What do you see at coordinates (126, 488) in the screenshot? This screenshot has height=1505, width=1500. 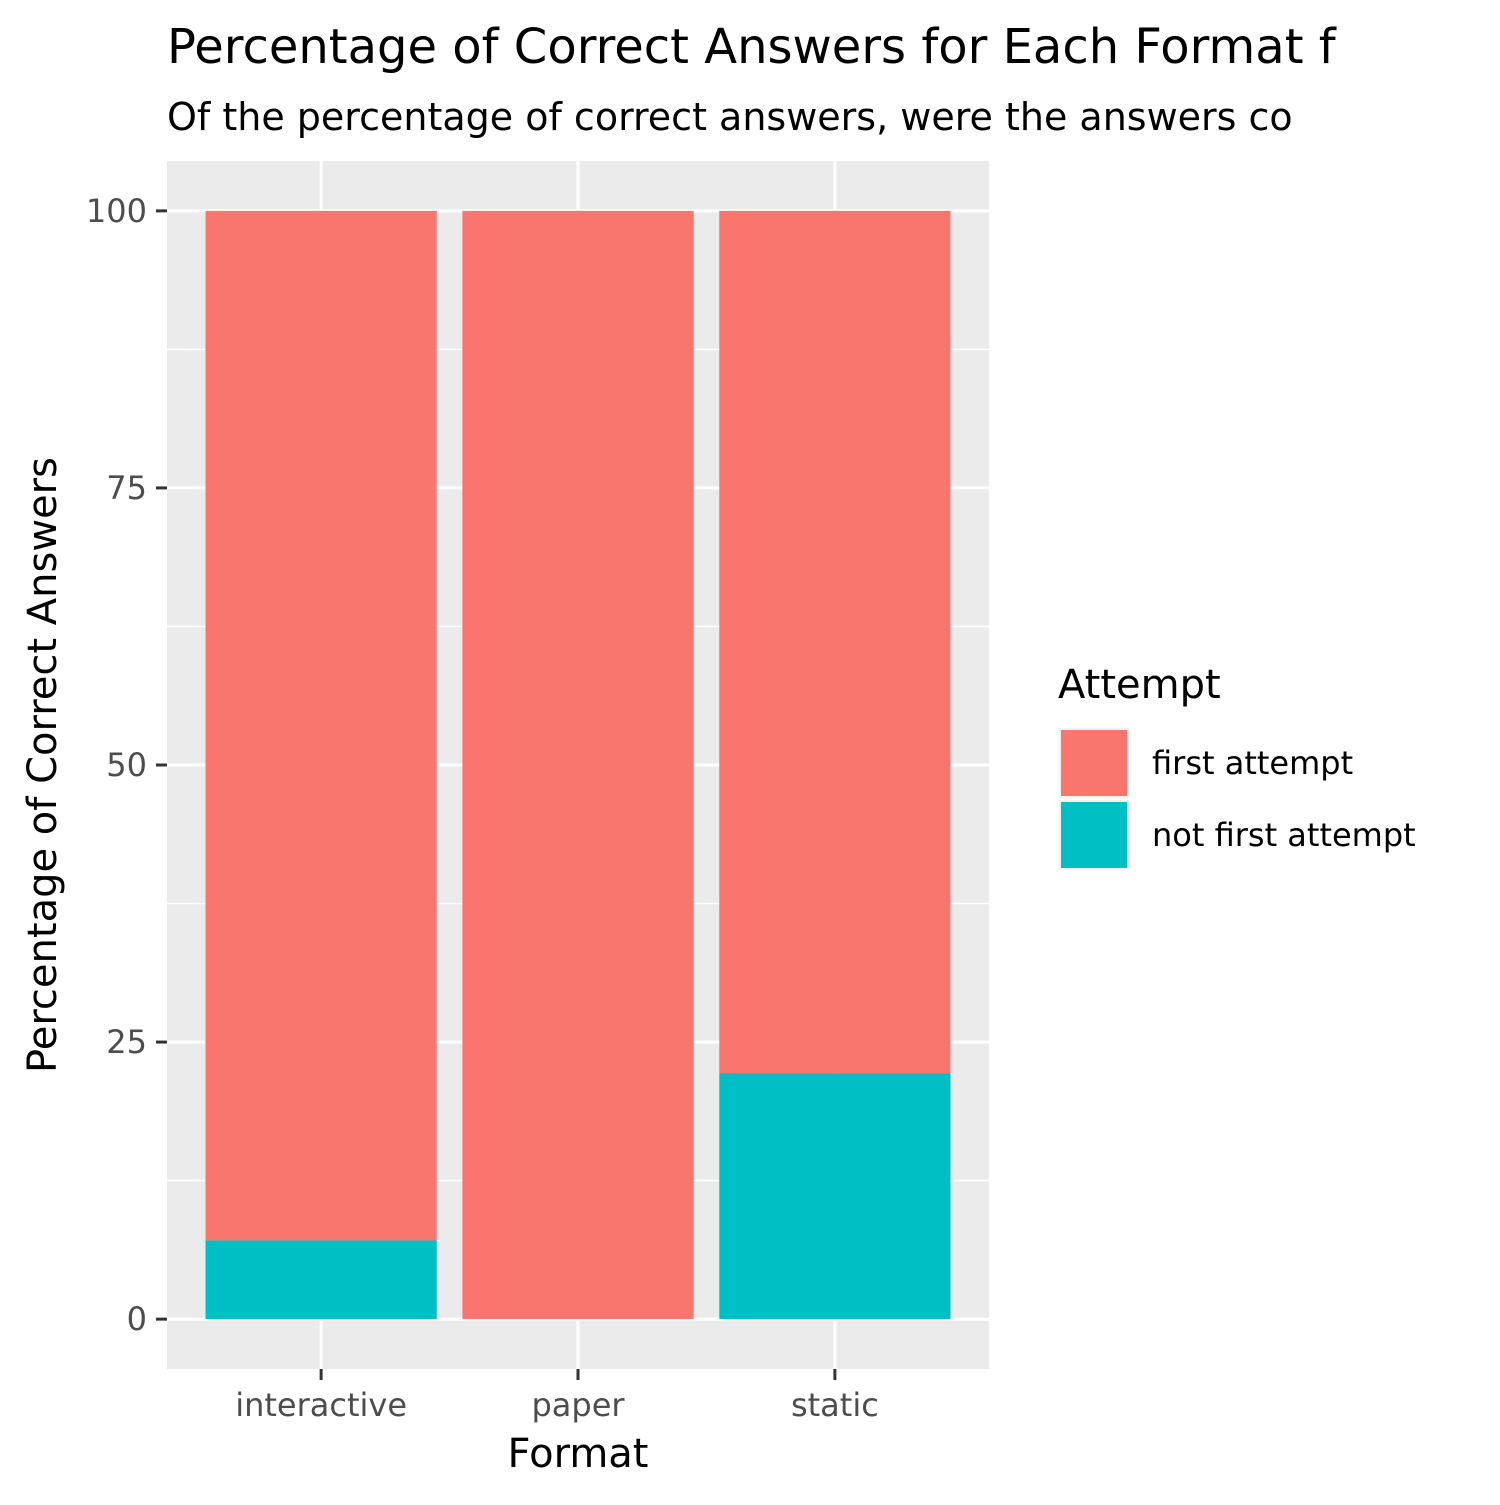 I see `y-tick-label: 75` at bounding box center [126, 488].